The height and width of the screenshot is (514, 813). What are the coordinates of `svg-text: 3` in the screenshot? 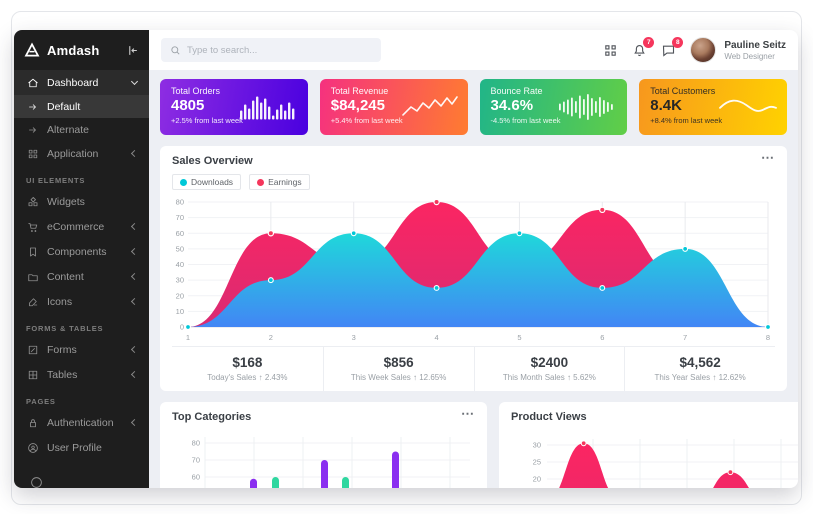 It's located at (354, 337).